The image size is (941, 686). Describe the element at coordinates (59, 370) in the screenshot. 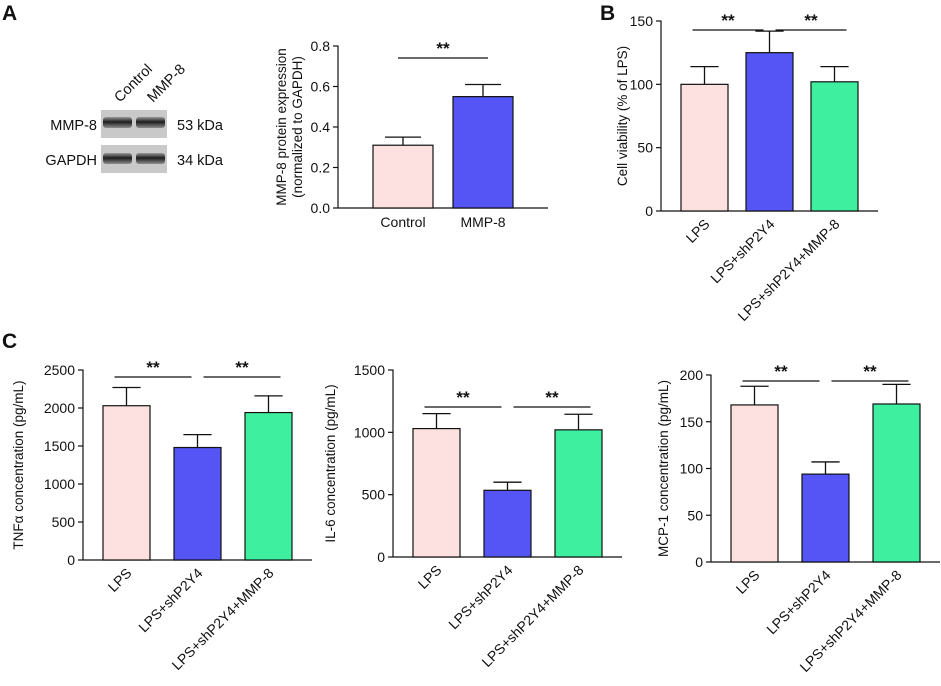

I see `y-tick-label: 2500` at that location.